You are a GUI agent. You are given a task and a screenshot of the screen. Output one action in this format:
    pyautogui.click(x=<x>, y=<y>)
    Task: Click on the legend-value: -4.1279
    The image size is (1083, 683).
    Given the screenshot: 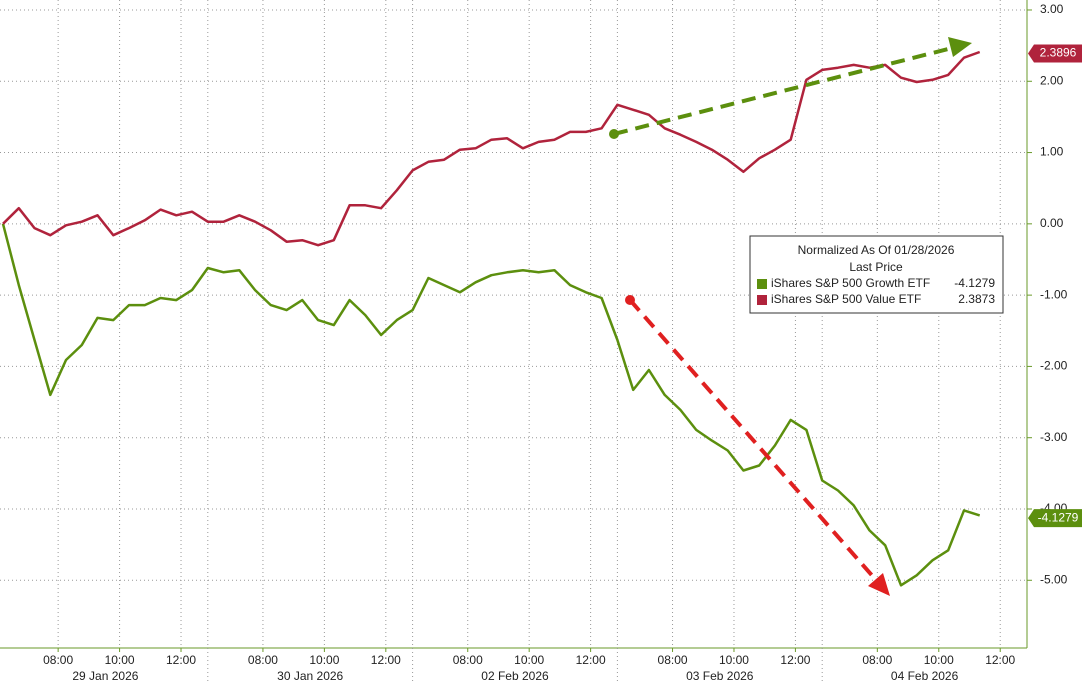 What is the action you would take?
    pyautogui.click(x=974, y=283)
    